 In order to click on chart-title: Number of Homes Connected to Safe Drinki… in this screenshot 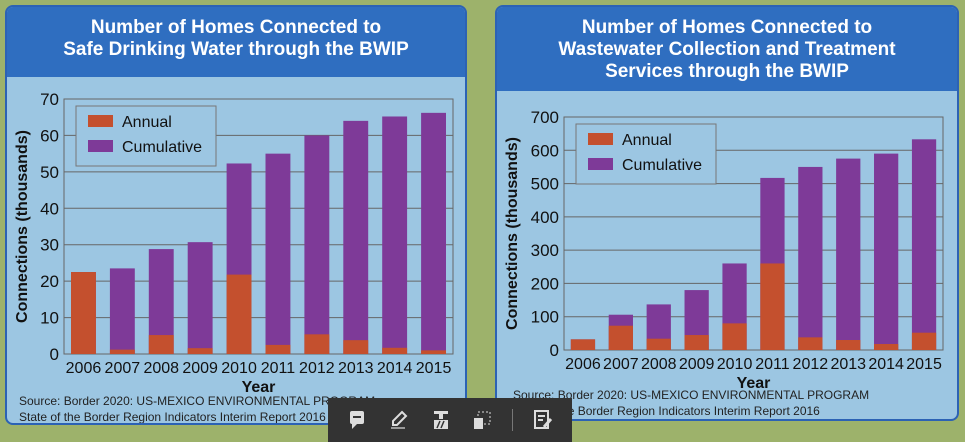, I will do `click(236, 42)`.